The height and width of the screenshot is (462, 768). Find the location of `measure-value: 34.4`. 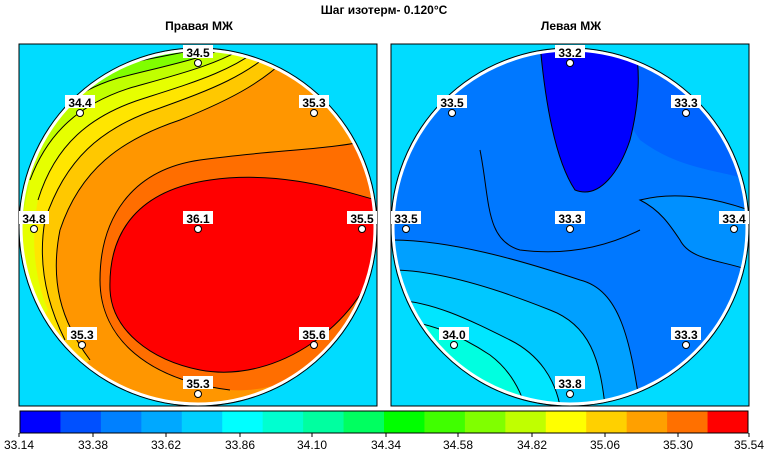

measure-value: 34.4 is located at coordinates (80, 103).